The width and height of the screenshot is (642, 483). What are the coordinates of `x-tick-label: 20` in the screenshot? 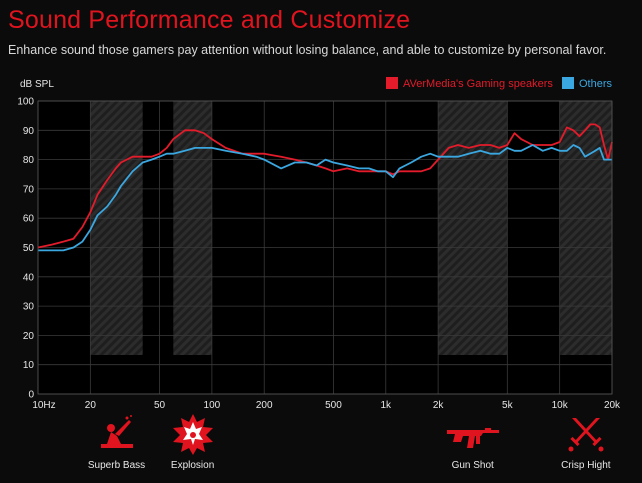 It's located at (91, 405).